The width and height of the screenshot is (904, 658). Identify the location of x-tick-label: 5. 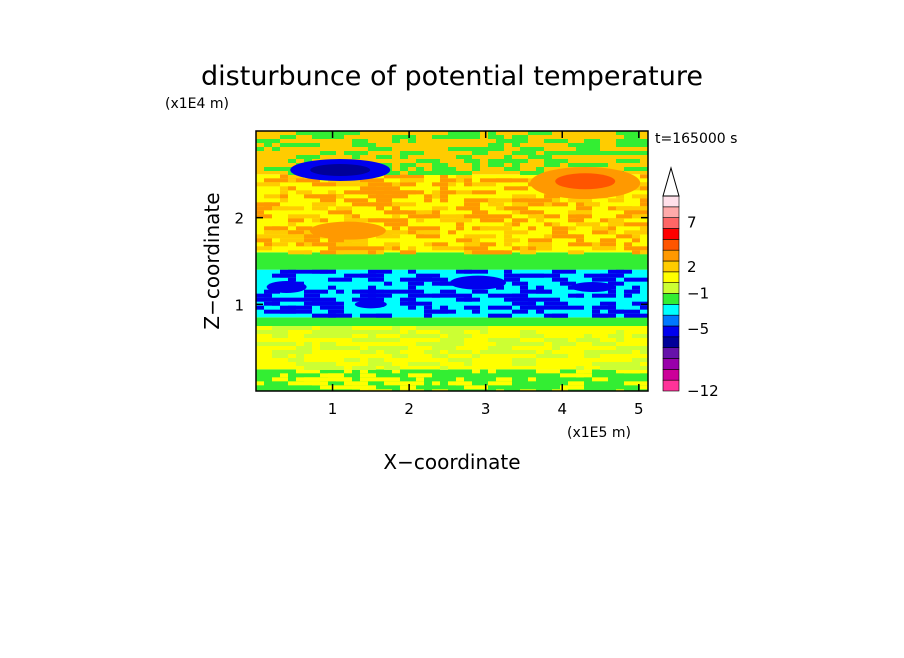
(639, 409).